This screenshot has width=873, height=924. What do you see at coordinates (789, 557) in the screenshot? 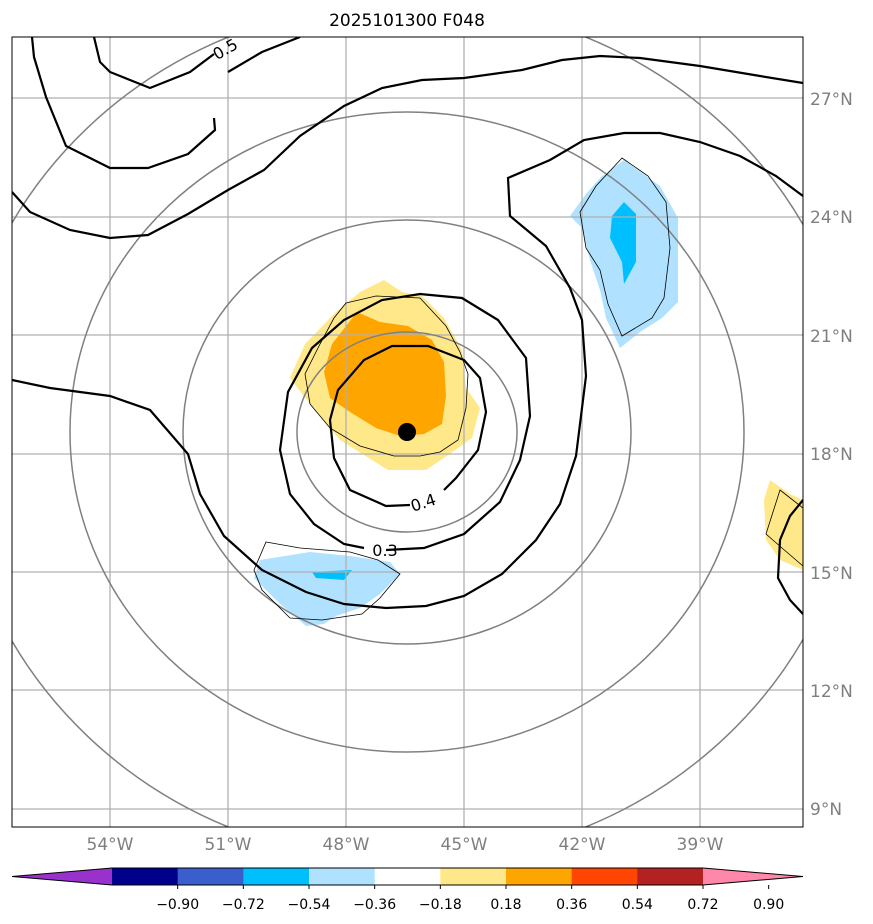
I see `contour-0.3-east` at bounding box center [789, 557].